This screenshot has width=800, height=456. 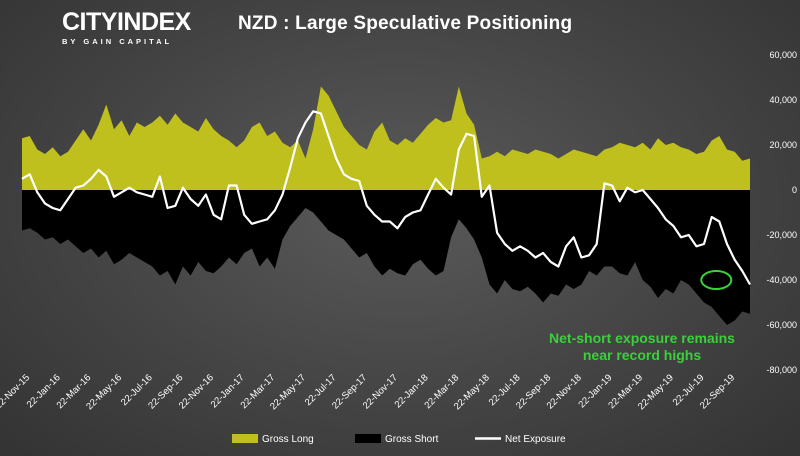 I want to click on legend-label: Gross Long, so click(x=288, y=439).